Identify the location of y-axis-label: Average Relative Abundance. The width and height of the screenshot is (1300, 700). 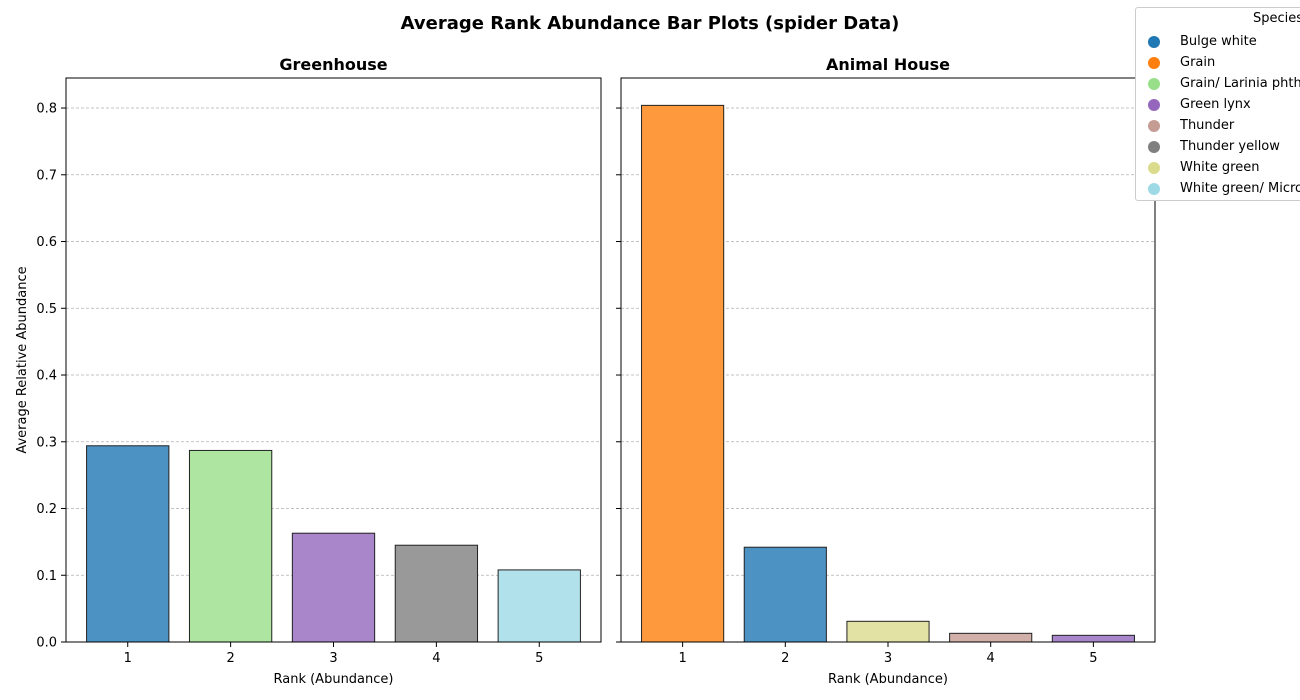
(22, 359).